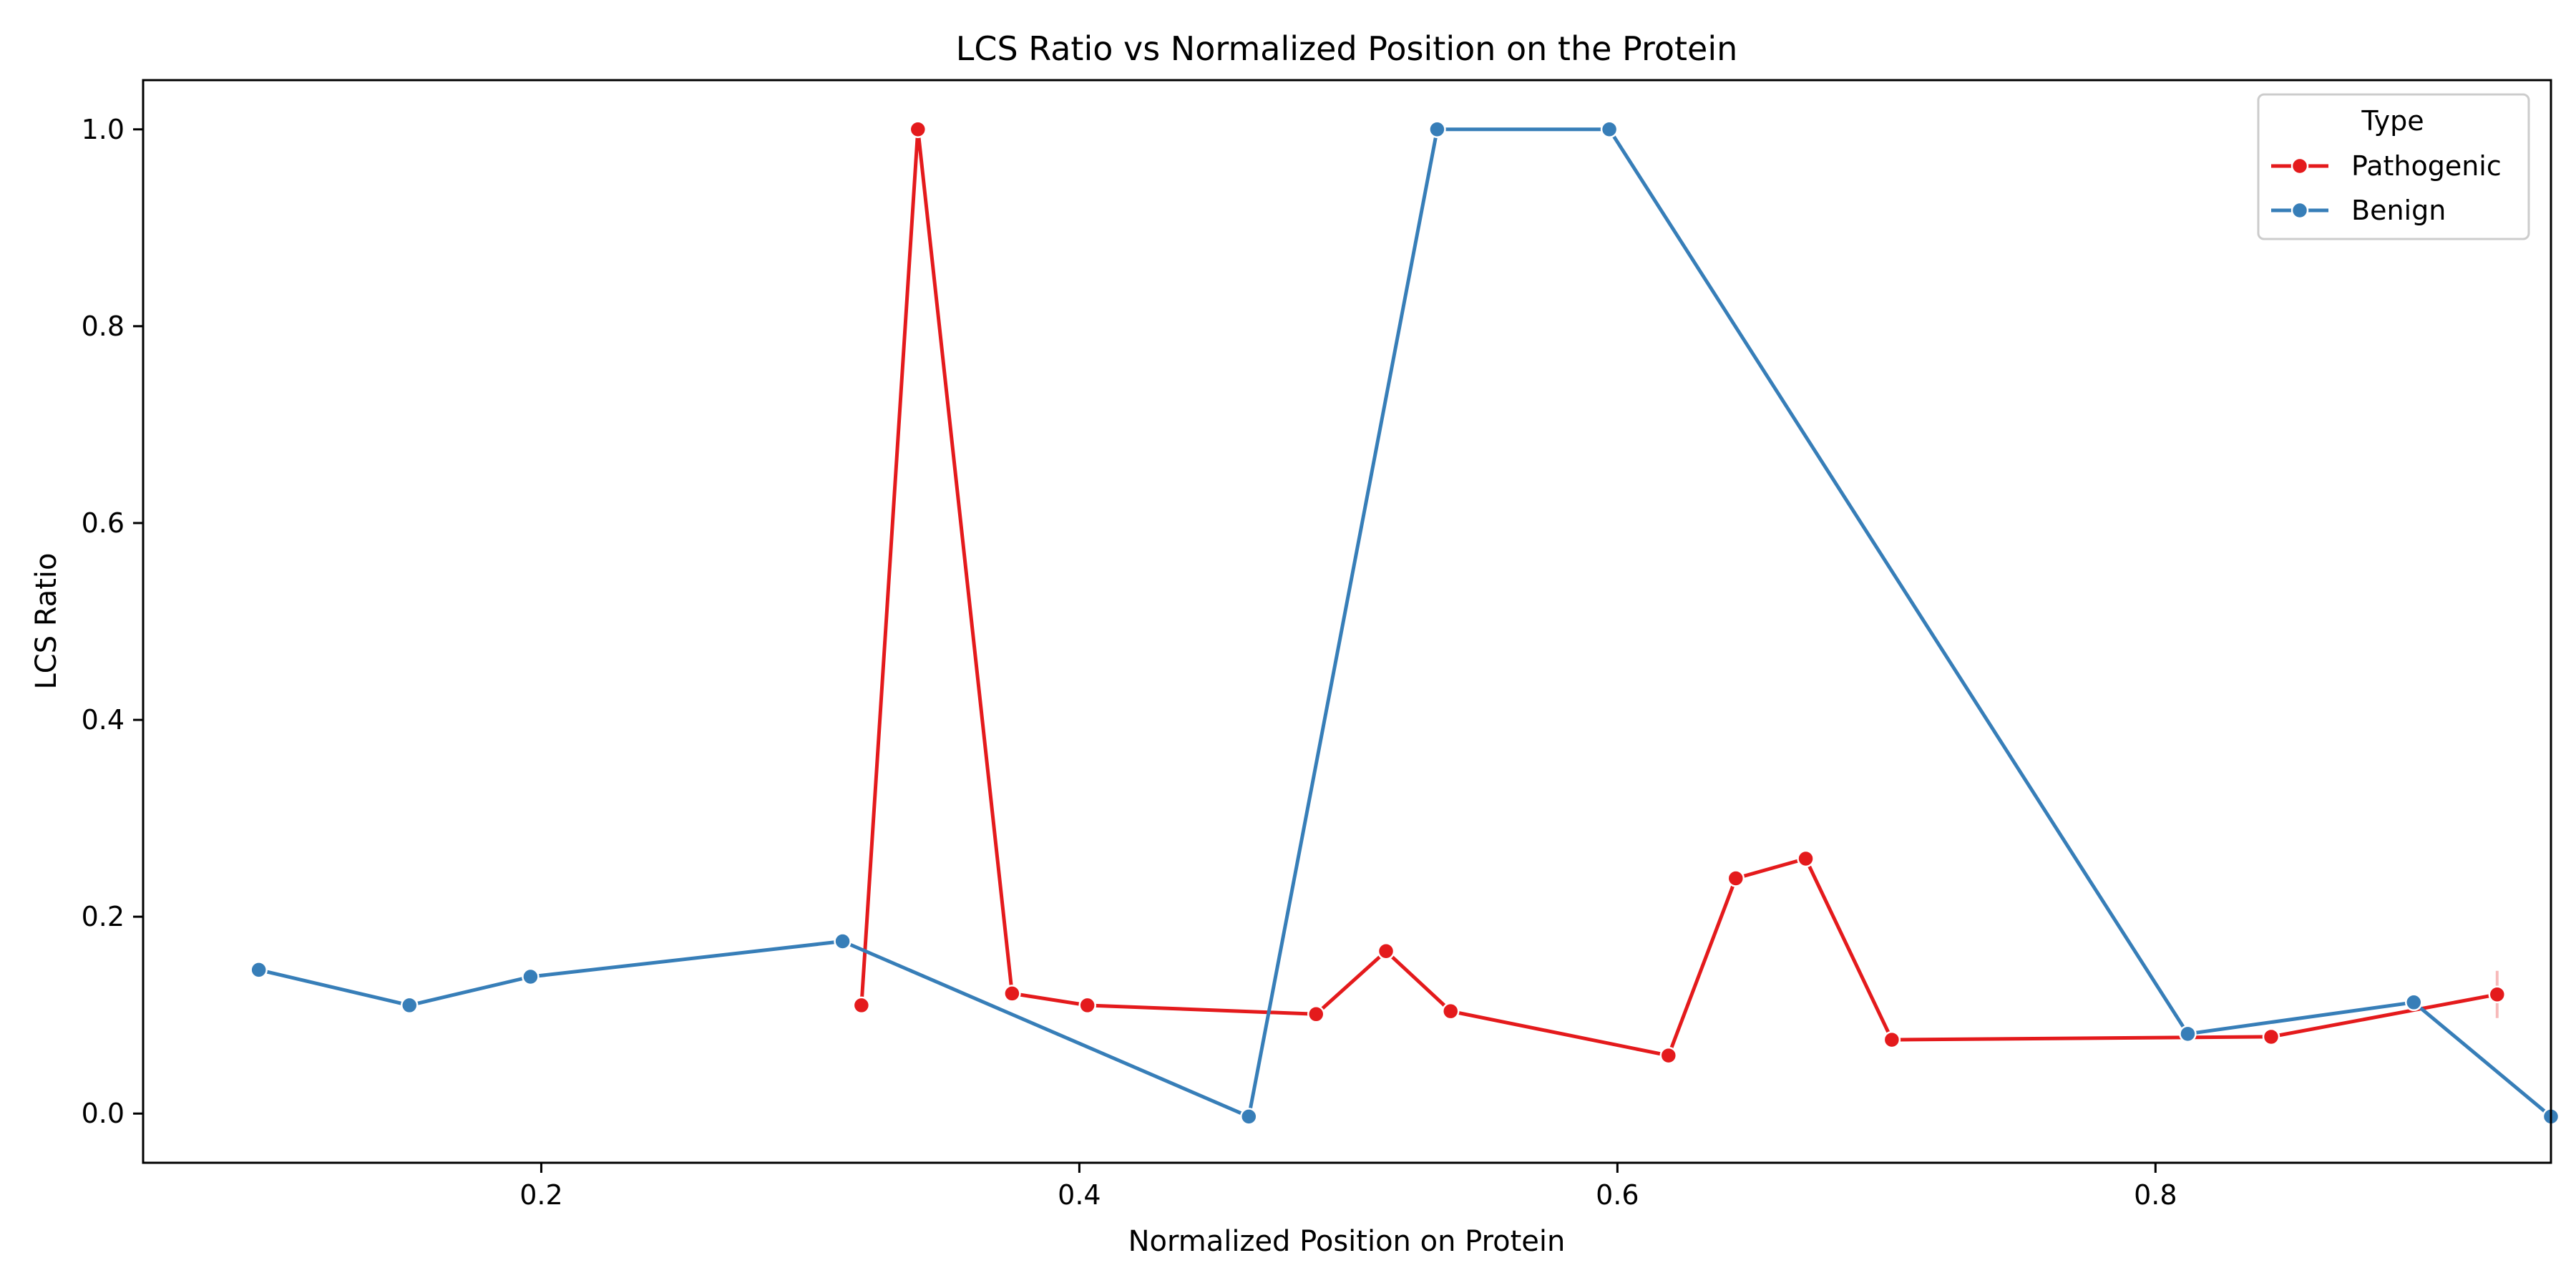  I want to click on y-tick-label: 0.4, so click(103, 720).